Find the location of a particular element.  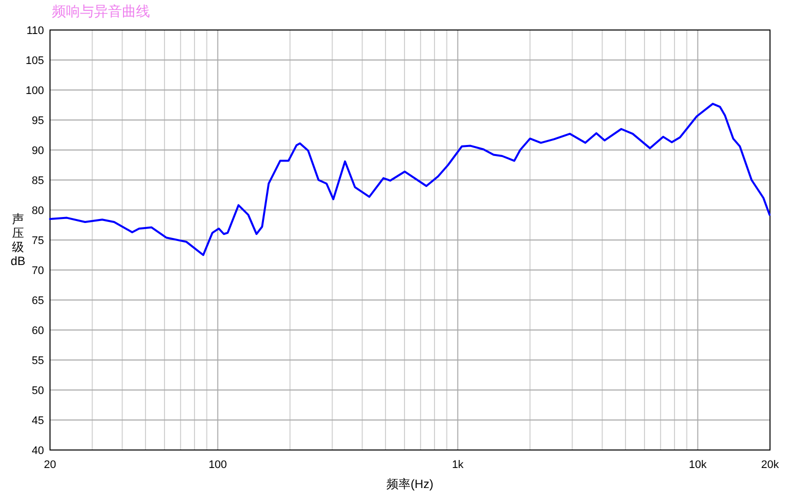

x-tick-label: 10k is located at coordinates (698, 465).